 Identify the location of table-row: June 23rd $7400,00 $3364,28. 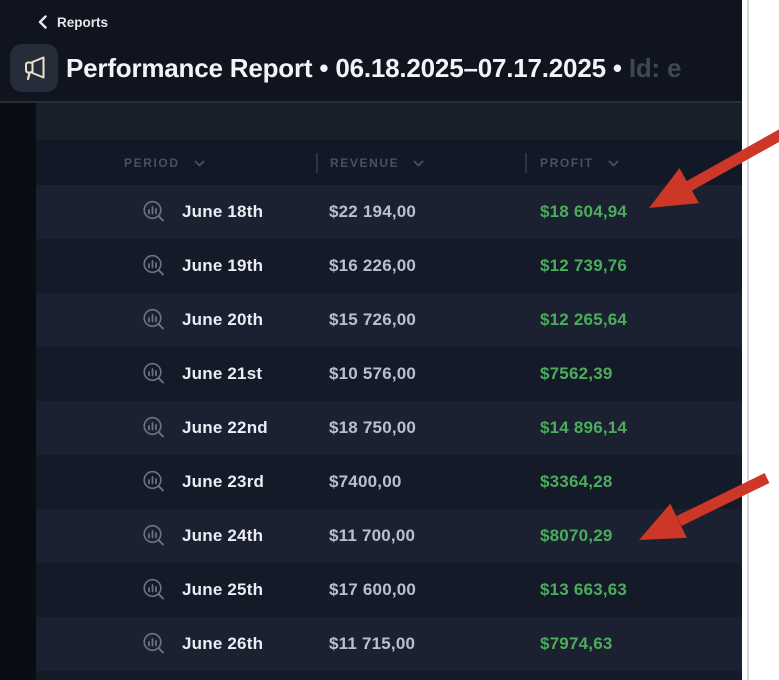
(389, 482).